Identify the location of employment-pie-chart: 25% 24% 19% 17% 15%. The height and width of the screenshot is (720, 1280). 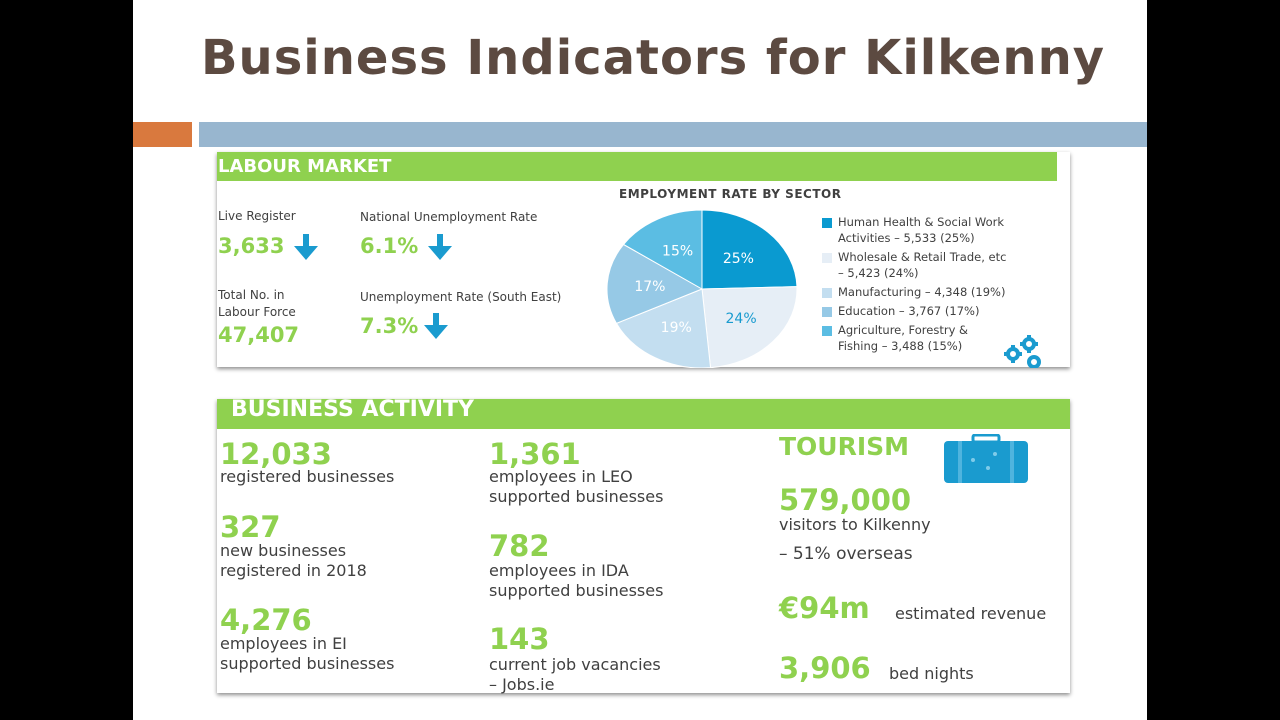
(702, 289).